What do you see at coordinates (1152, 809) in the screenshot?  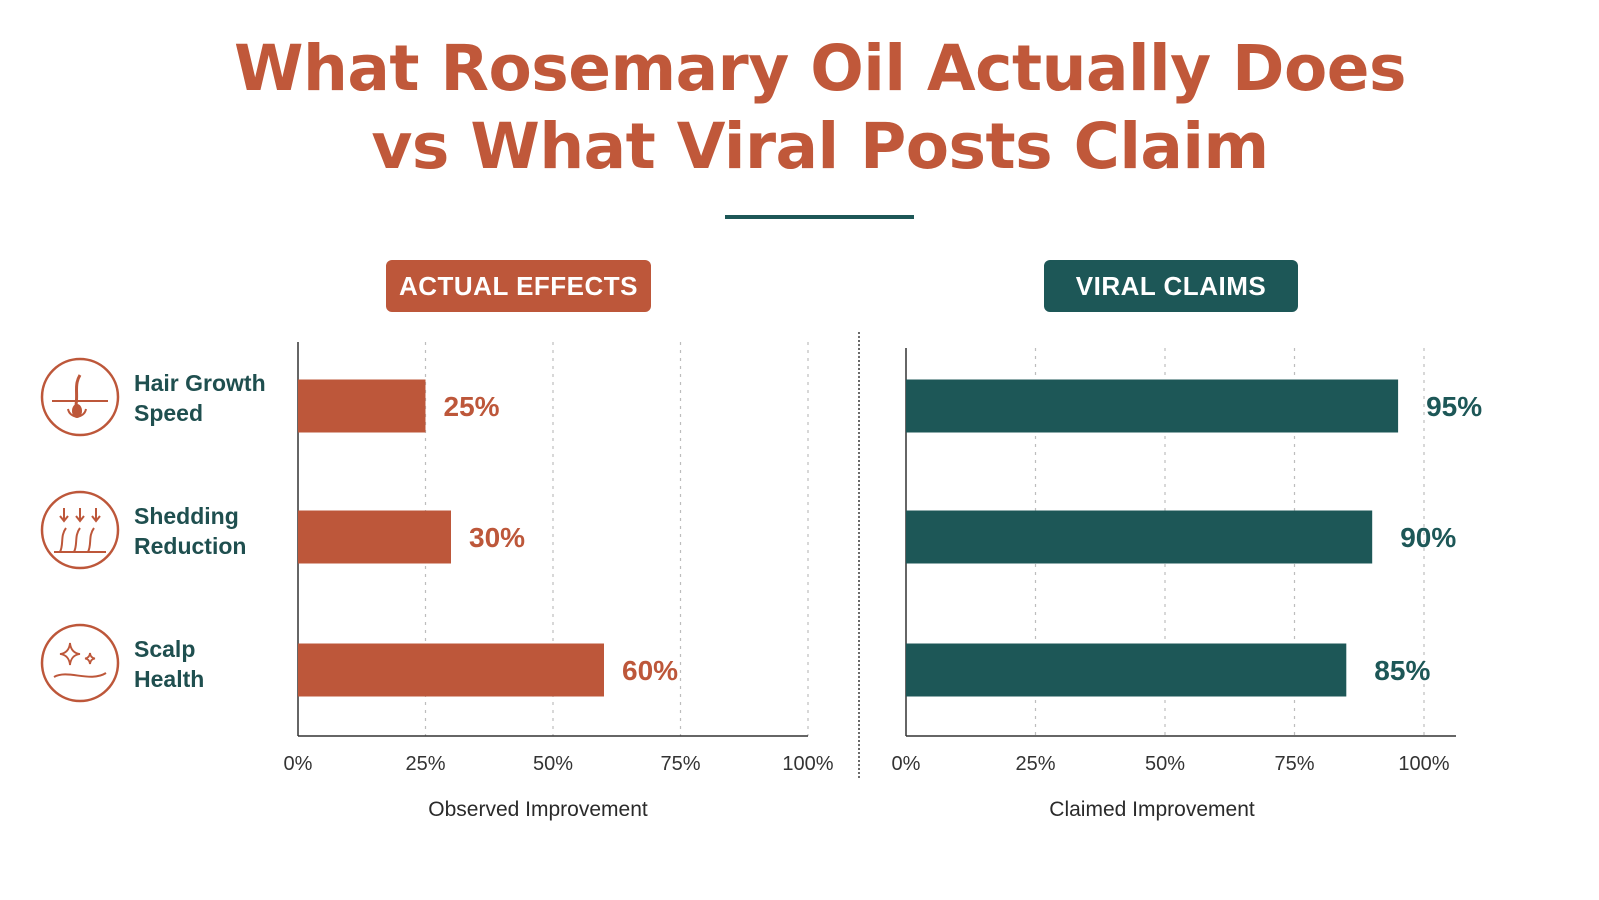 I see `x-axis-title: Claimed Improvement` at bounding box center [1152, 809].